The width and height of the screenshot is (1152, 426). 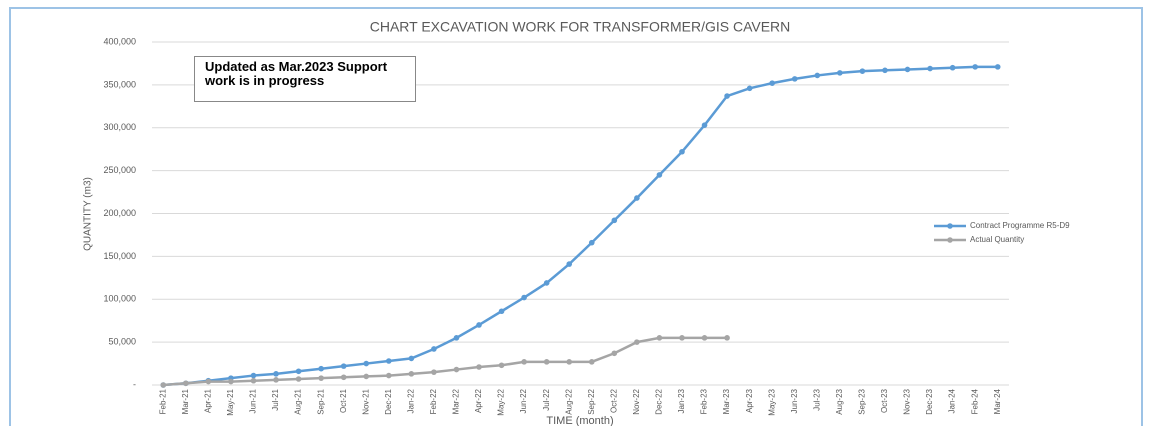 I want to click on x-tick-label: Jun-21, so click(x=253, y=400).